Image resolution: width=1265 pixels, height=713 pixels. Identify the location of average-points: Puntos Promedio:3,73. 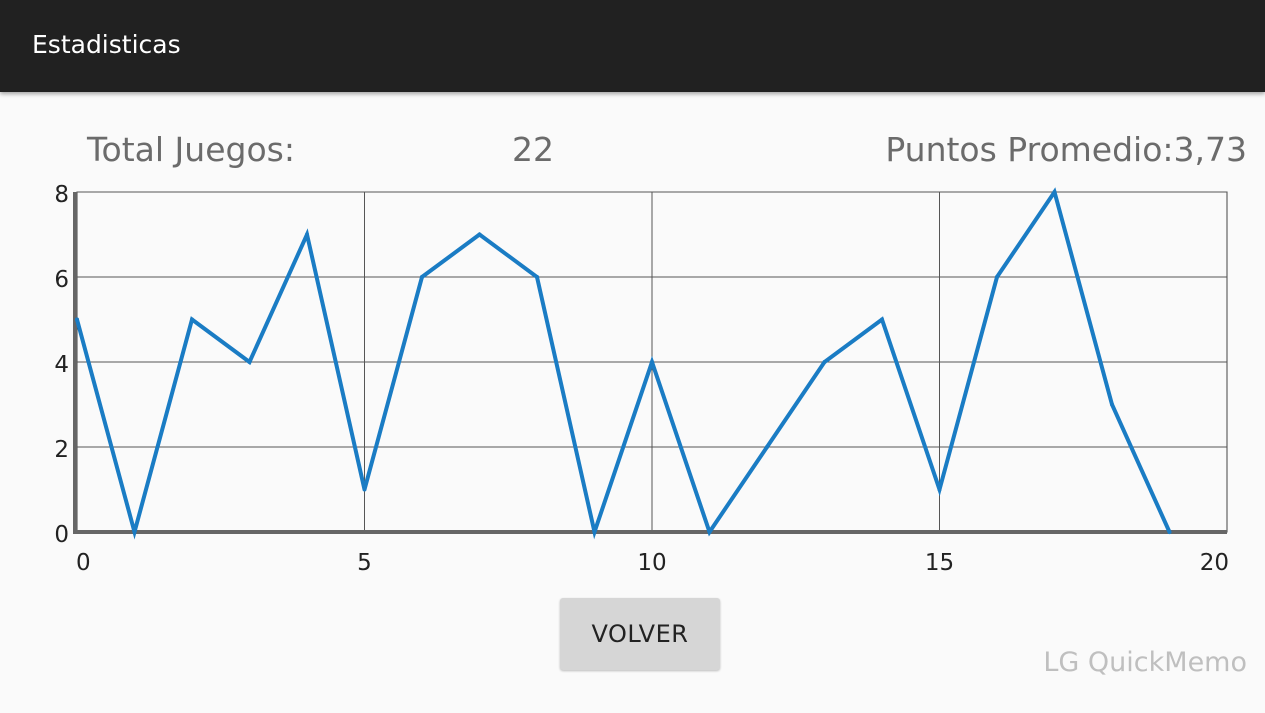
(1066, 150).